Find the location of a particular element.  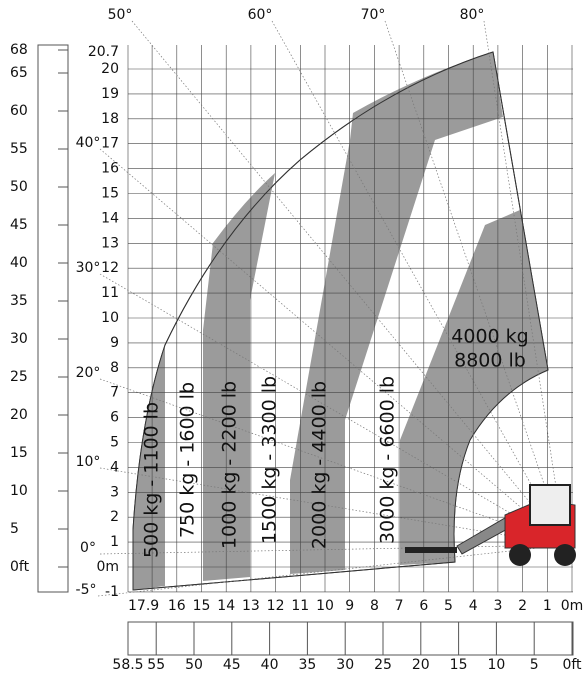

x-tick-label-m: 2 is located at coordinates (522, 606).